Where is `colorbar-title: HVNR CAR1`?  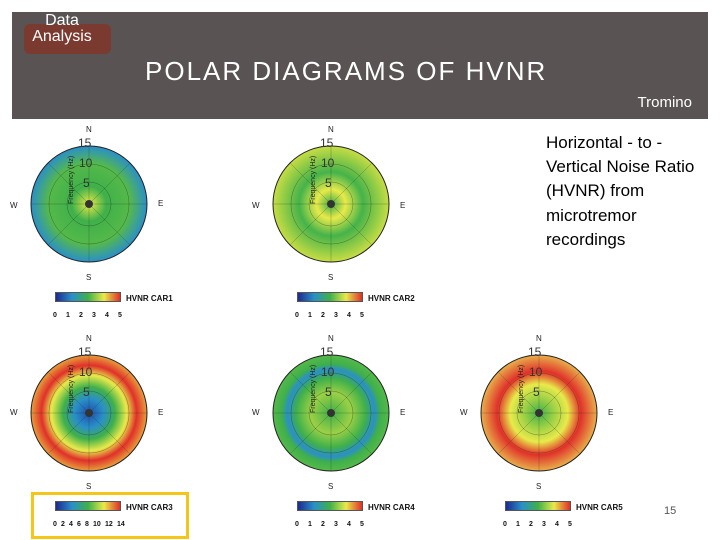
colorbar-title: HVNR CAR1 is located at coordinates (149, 298).